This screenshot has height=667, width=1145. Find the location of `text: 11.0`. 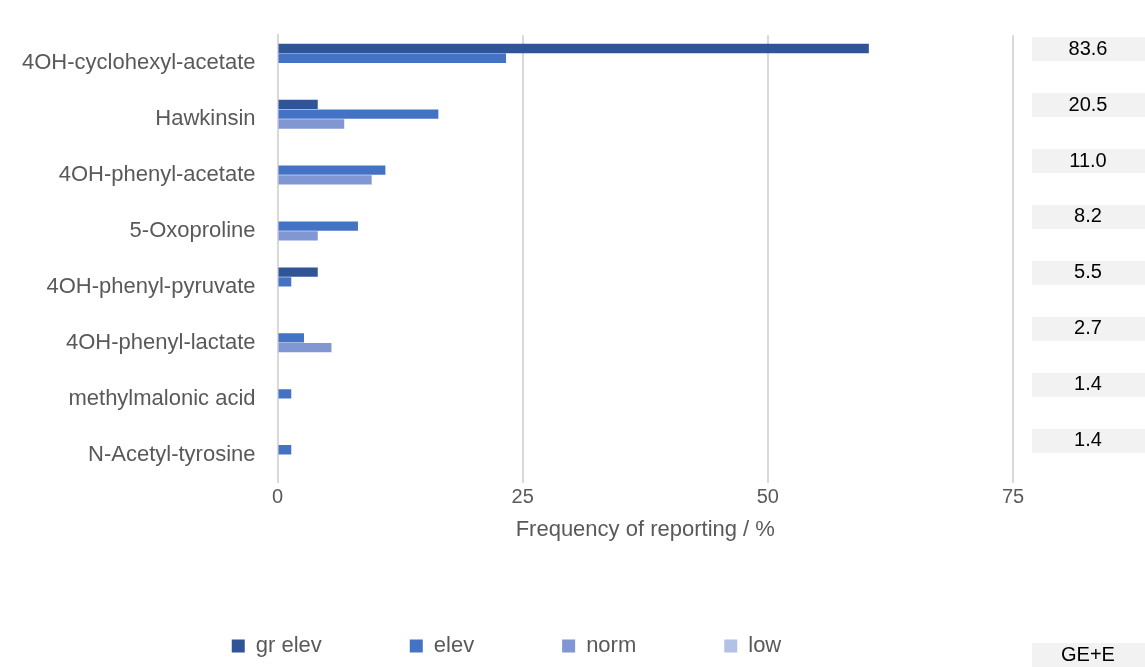

text: 11.0 is located at coordinates (1088, 159).